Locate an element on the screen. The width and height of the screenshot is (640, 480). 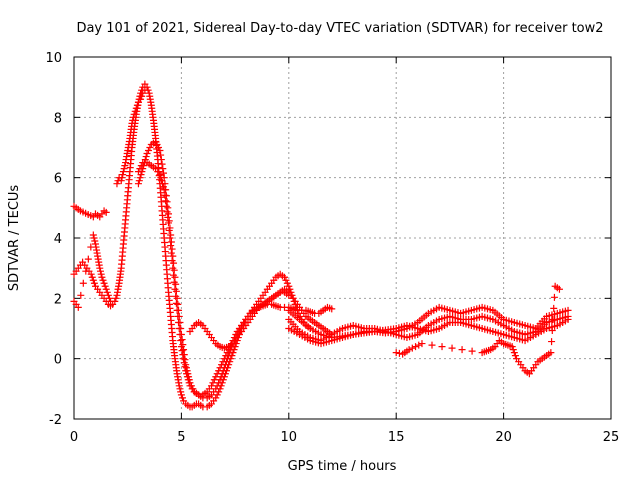
y-tick-labels: -2 0 2 4 6 8 10 is located at coordinates (53, 239).